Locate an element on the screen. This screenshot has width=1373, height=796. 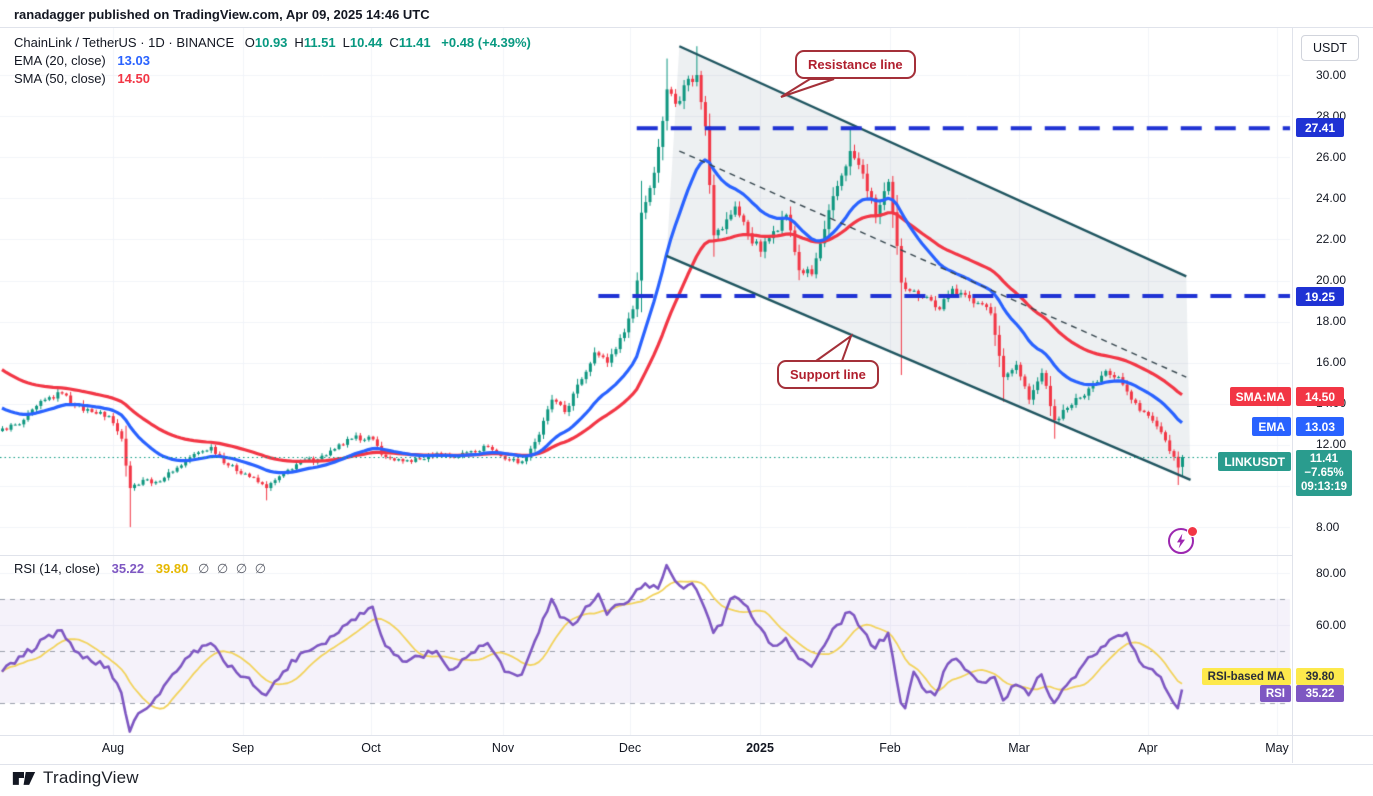
rsi-tick-label: 60.00 is located at coordinates (1331, 625).